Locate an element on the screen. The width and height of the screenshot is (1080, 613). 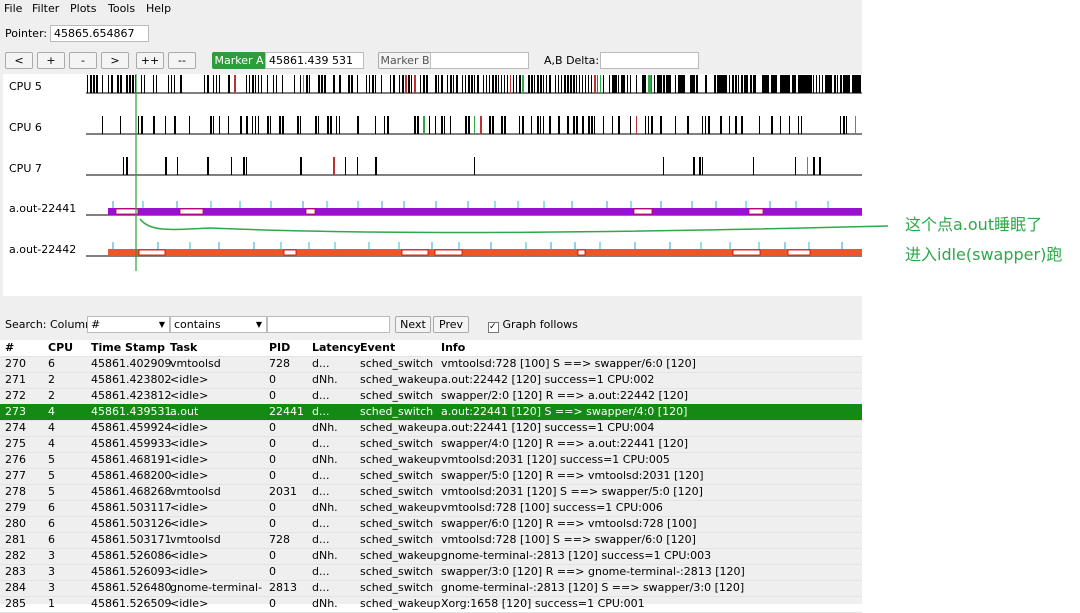
menu-item: Tools is located at coordinates (122, 8).